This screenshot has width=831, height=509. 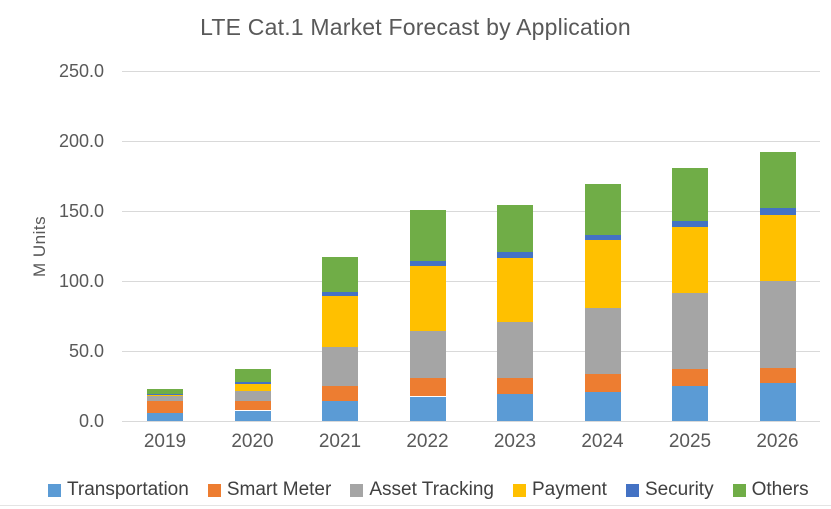 I want to click on bar-segment-transportation-2019, so click(x=165, y=416).